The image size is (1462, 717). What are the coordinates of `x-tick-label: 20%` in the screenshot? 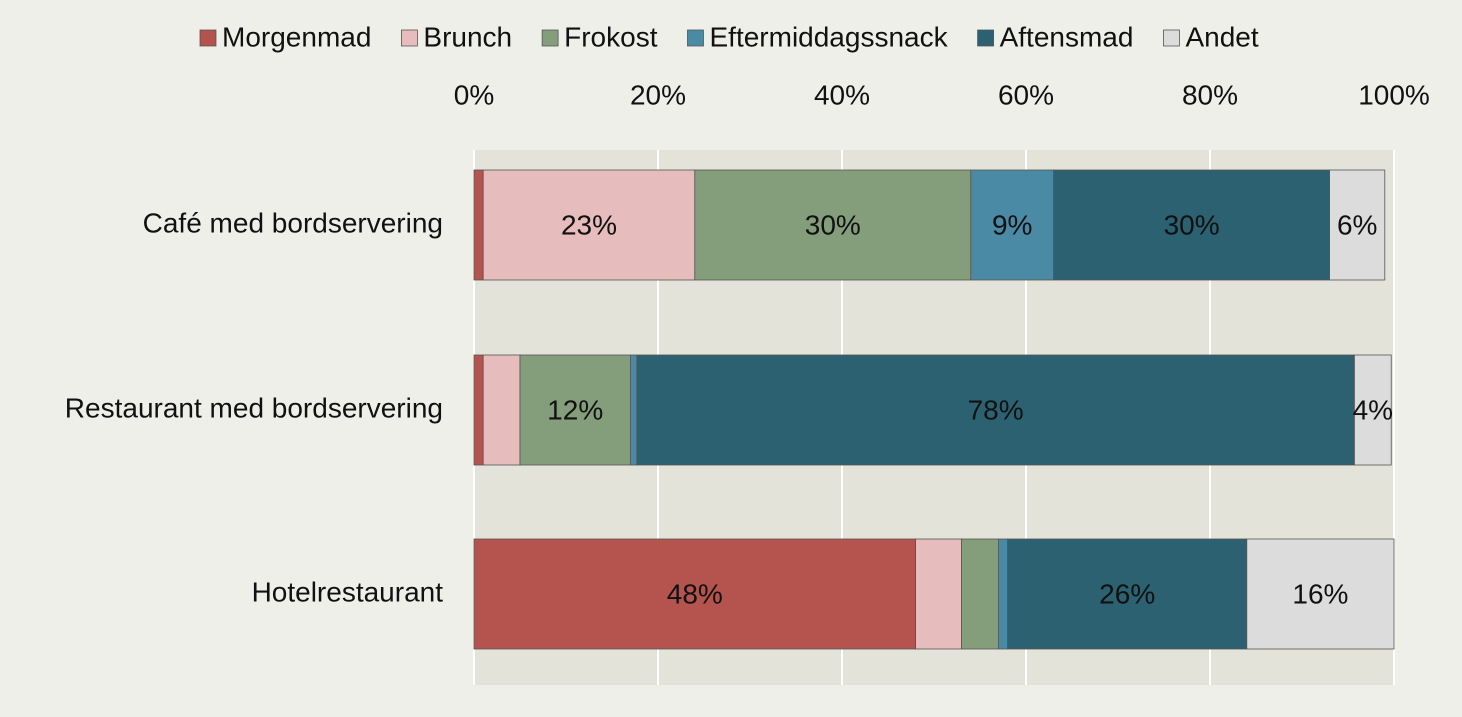 It's located at (658, 94).